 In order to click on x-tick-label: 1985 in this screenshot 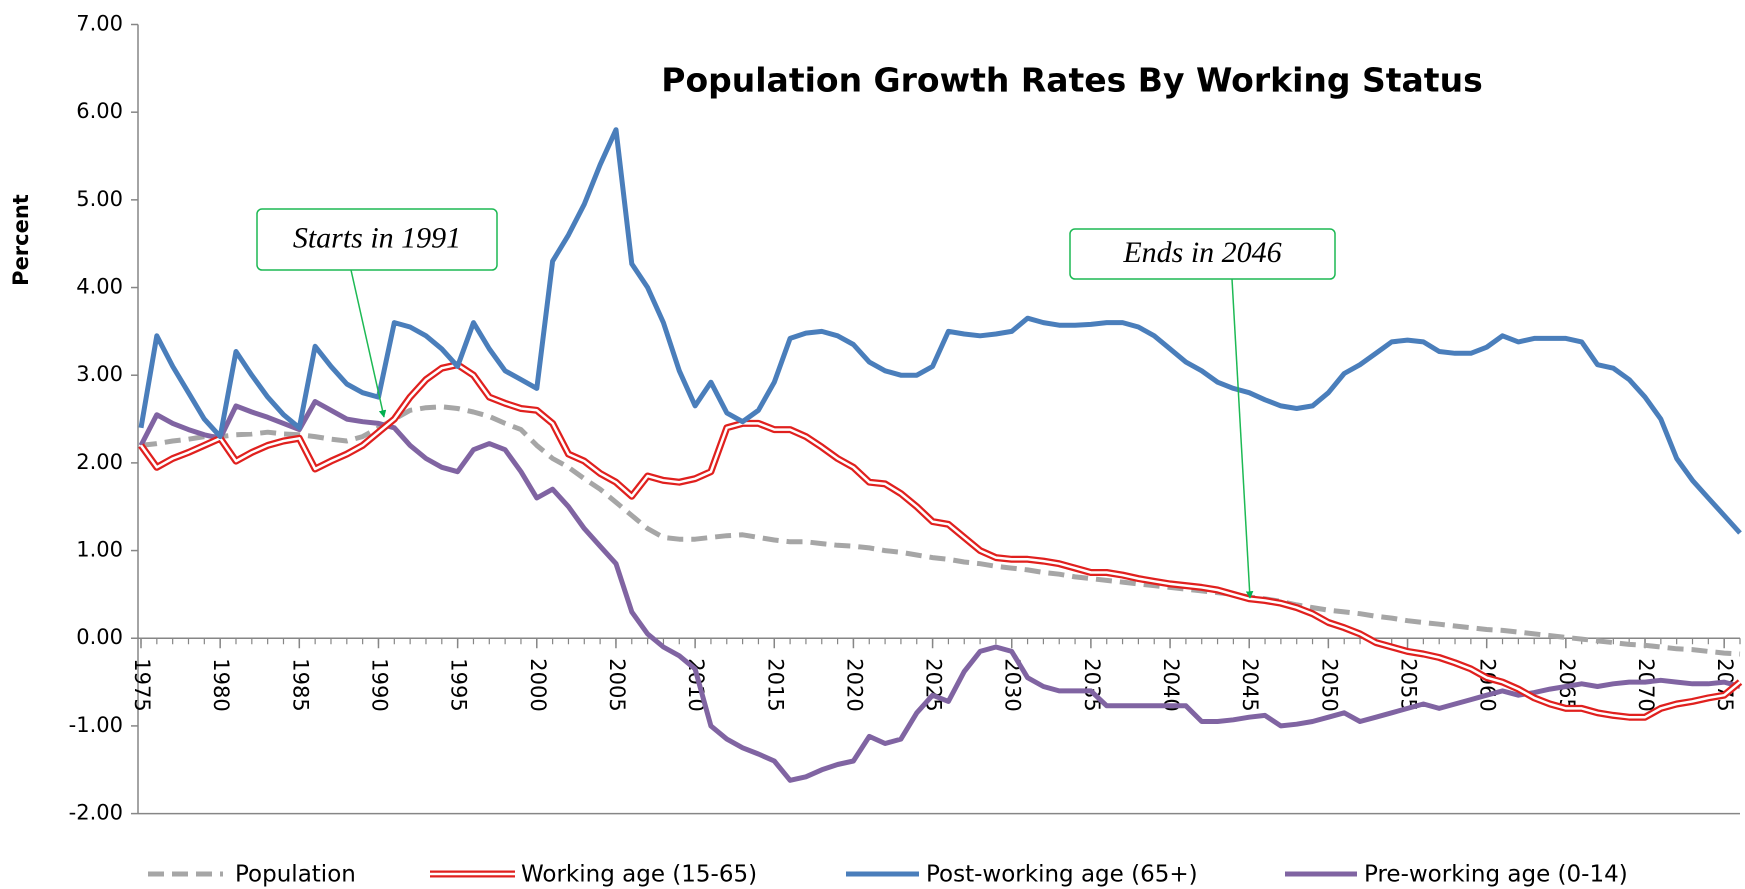, I will do `click(300, 684)`.